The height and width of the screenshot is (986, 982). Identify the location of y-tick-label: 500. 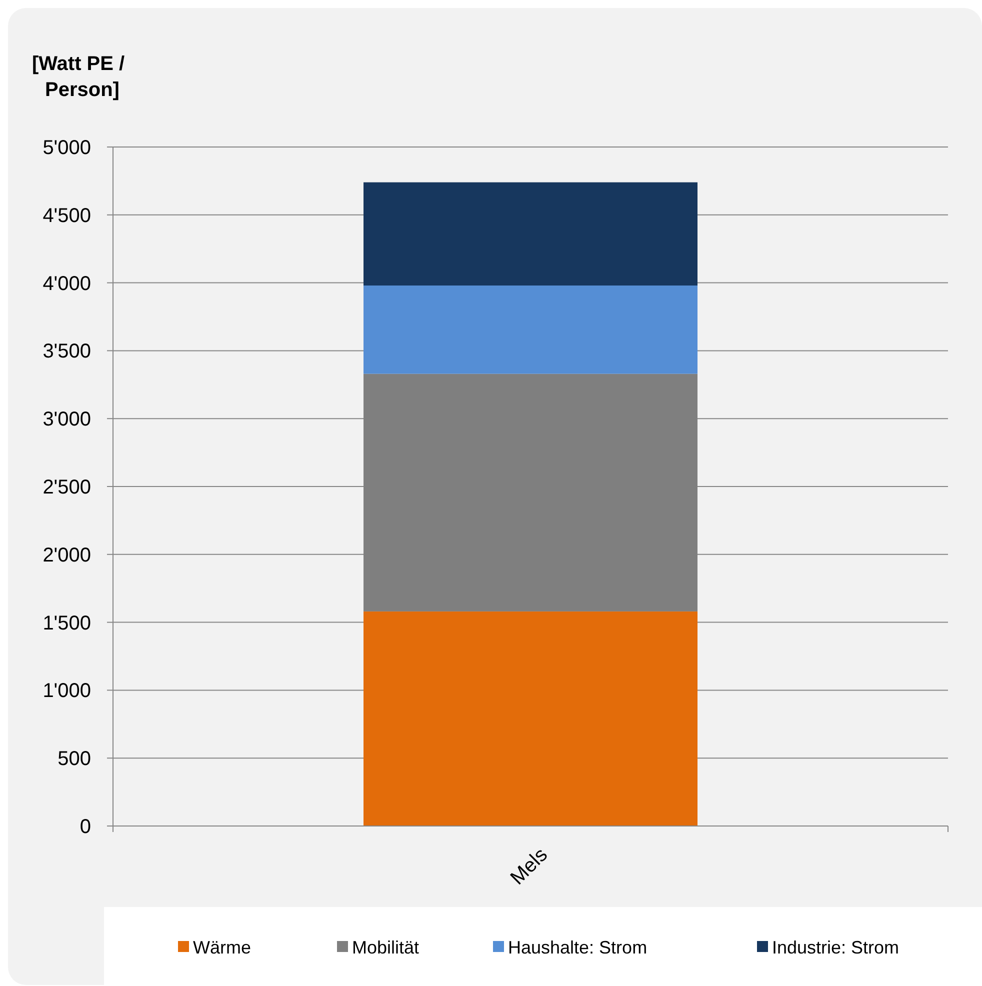
(74, 759).